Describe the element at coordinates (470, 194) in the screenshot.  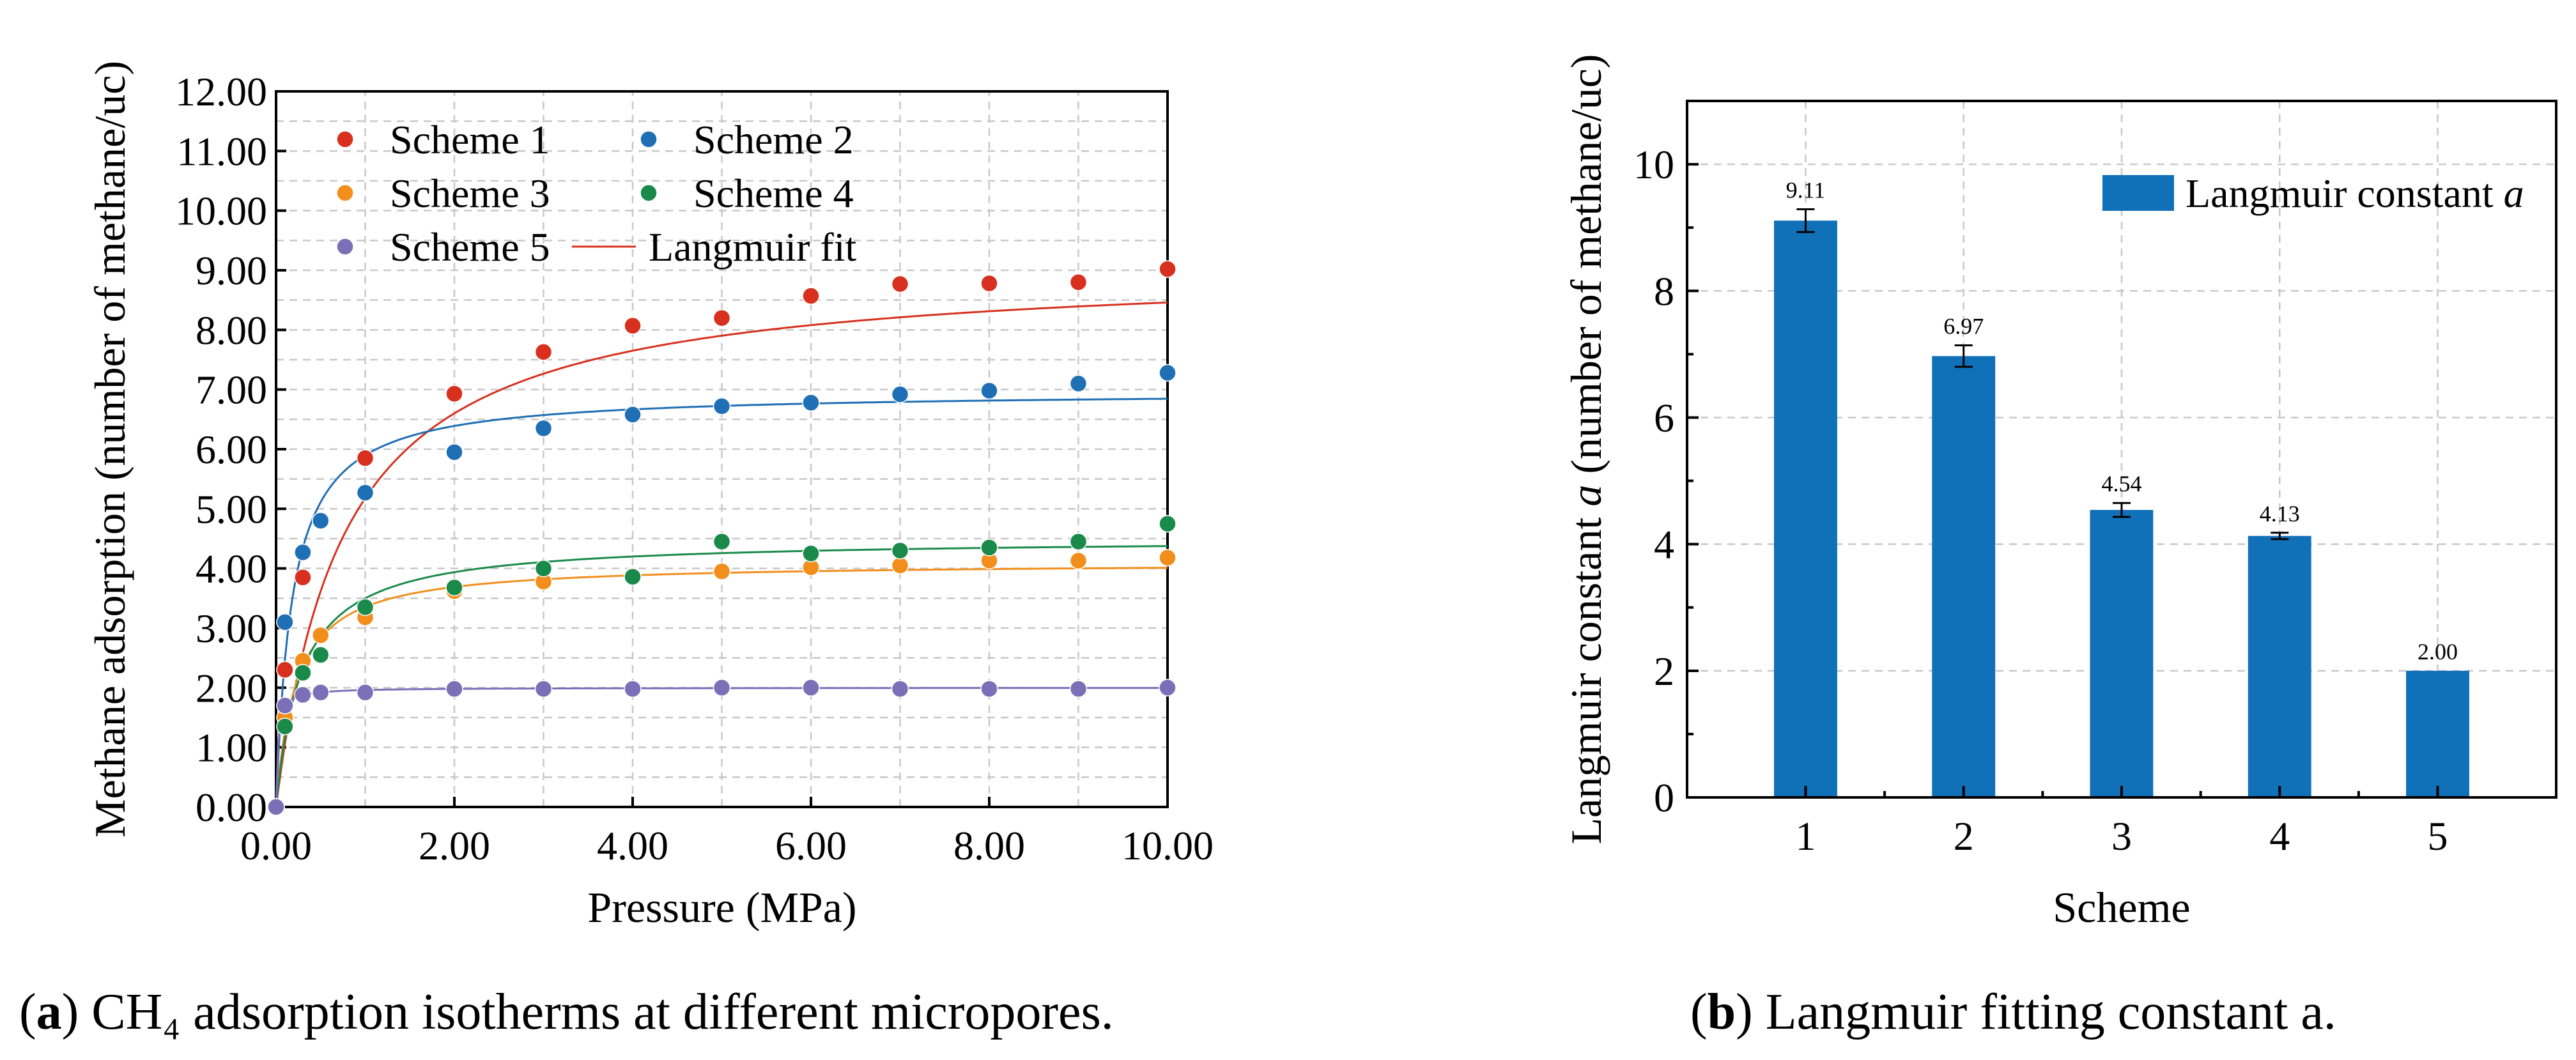
I see `legend-label-scheme-3: Scheme 3` at that location.